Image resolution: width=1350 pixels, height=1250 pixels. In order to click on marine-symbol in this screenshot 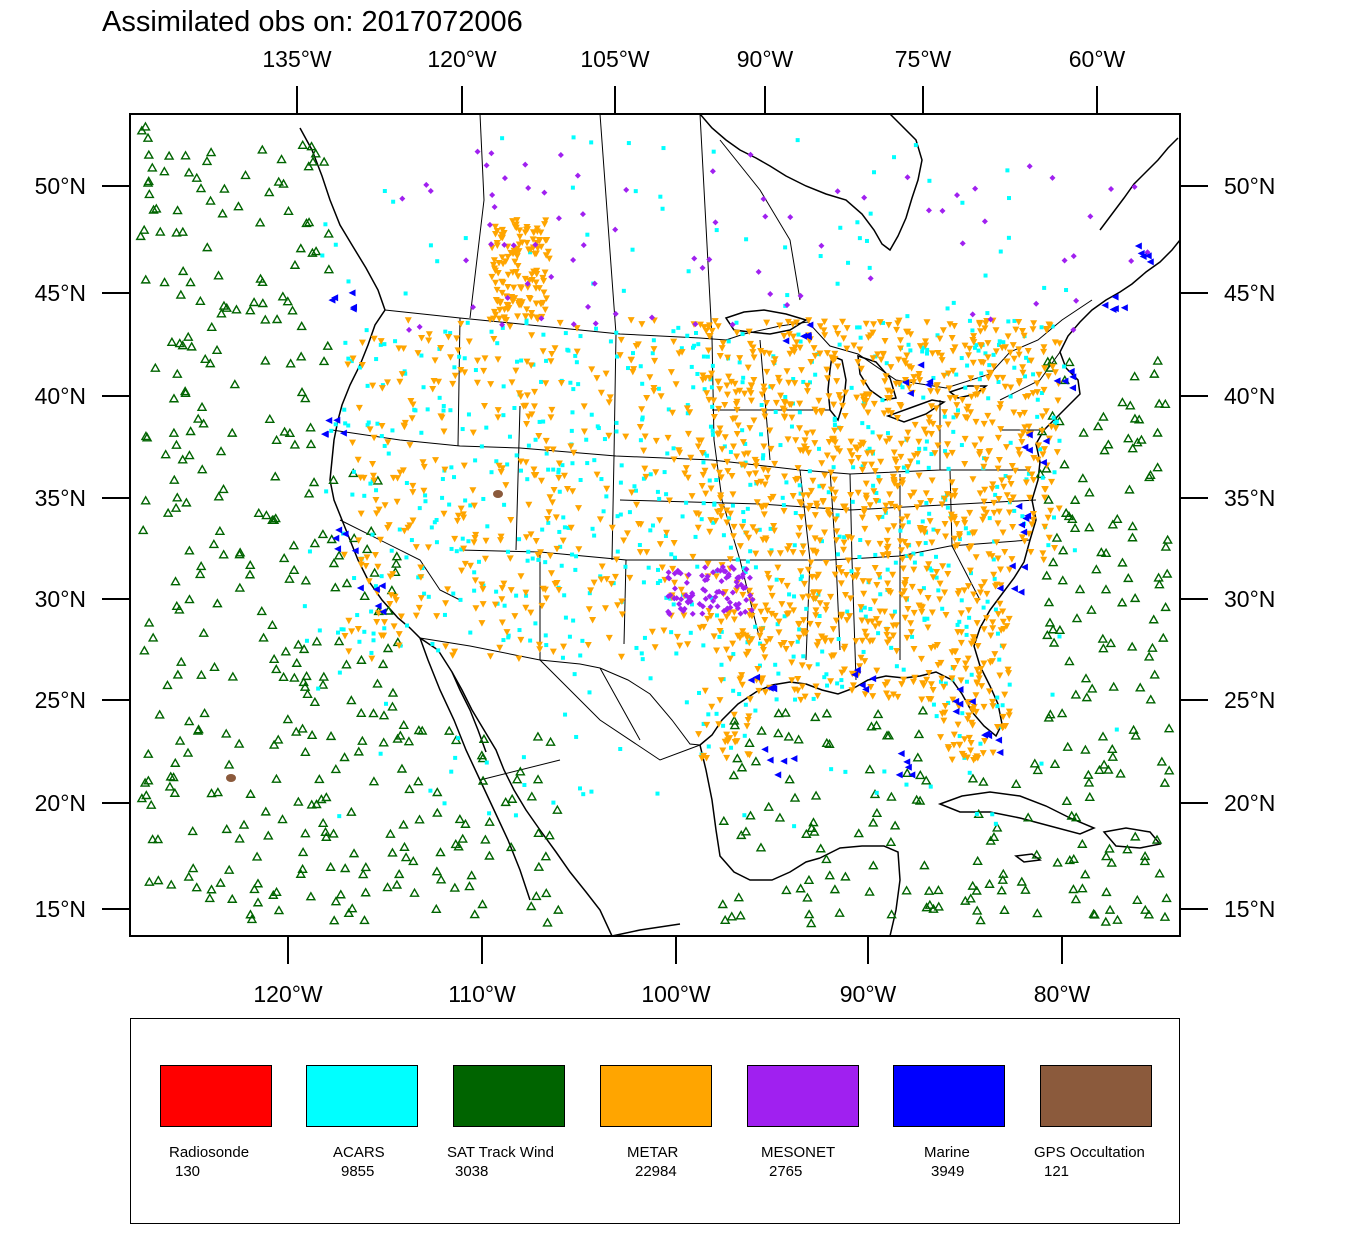, I will do `click(332, 300)`.